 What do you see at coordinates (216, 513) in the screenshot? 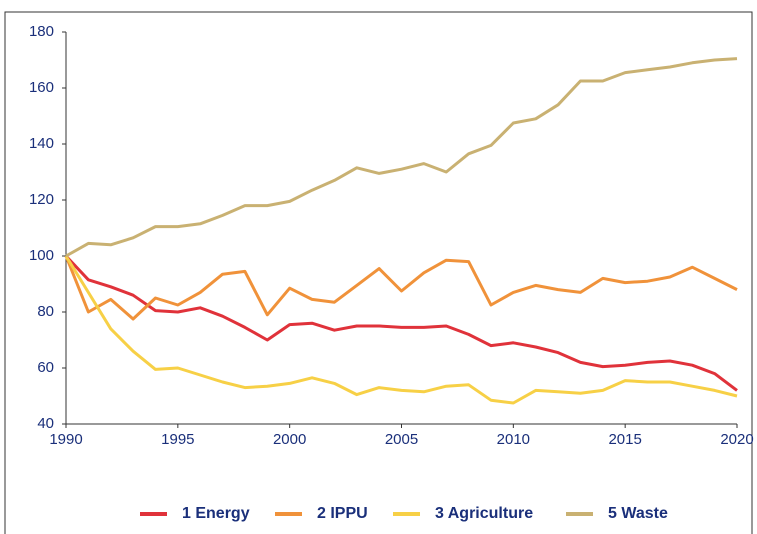
I see `legend-label: 1 Energy` at bounding box center [216, 513].